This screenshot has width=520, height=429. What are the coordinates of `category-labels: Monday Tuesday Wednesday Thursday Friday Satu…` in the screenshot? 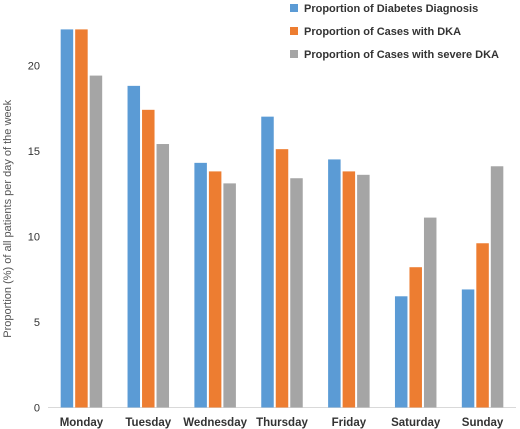 It's located at (282, 423).